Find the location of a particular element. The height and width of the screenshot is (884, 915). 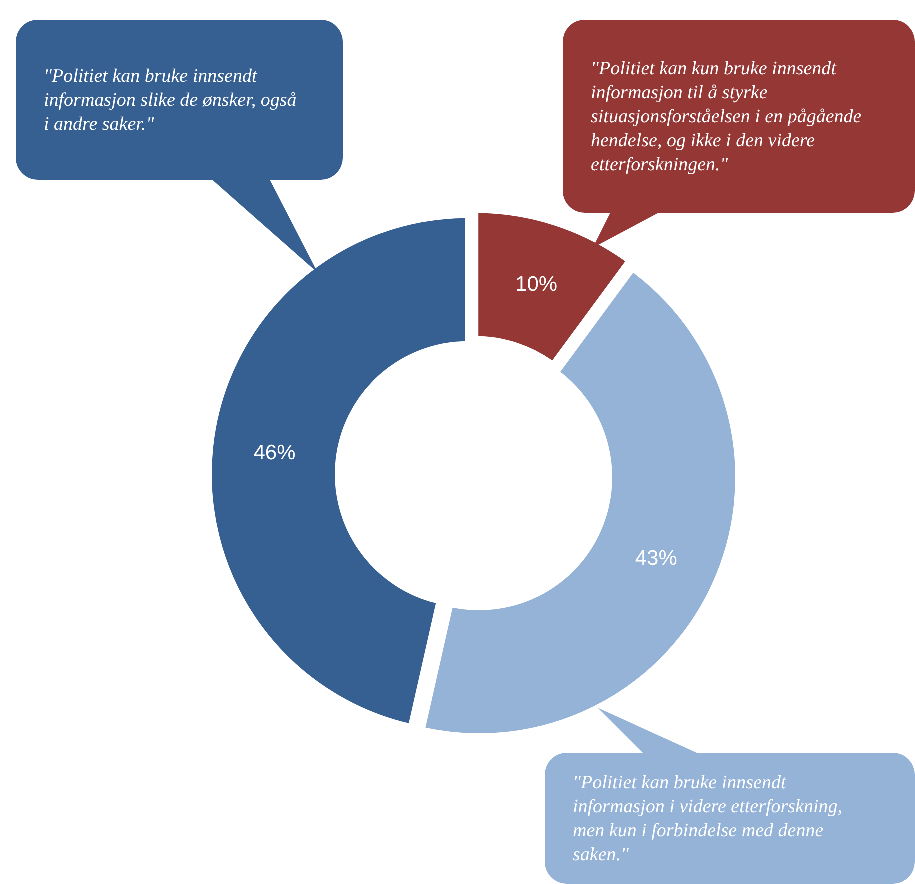

slice-label: "Politiet kan kun bruke innsendt informasjon til å styrke situasjonsforståelsen i en pågående hendelse, og ikke i den videre etterforskningen." is located at coordinates (726, 117).